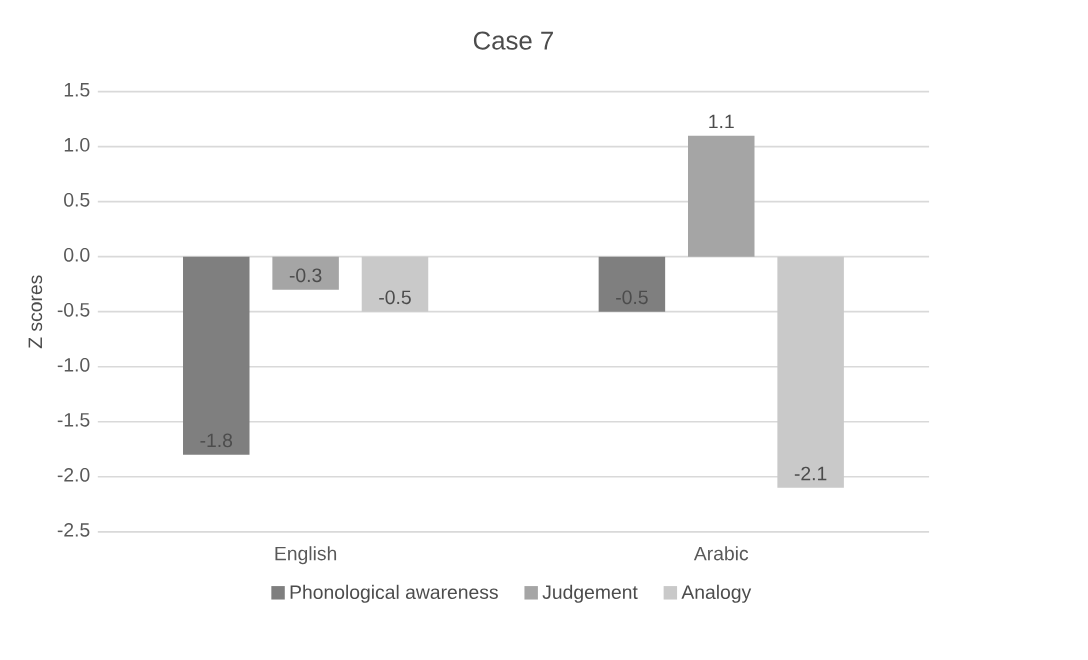  Describe the element at coordinates (77, 144) in the screenshot. I see `y-tick-label: 1.0` at that location.